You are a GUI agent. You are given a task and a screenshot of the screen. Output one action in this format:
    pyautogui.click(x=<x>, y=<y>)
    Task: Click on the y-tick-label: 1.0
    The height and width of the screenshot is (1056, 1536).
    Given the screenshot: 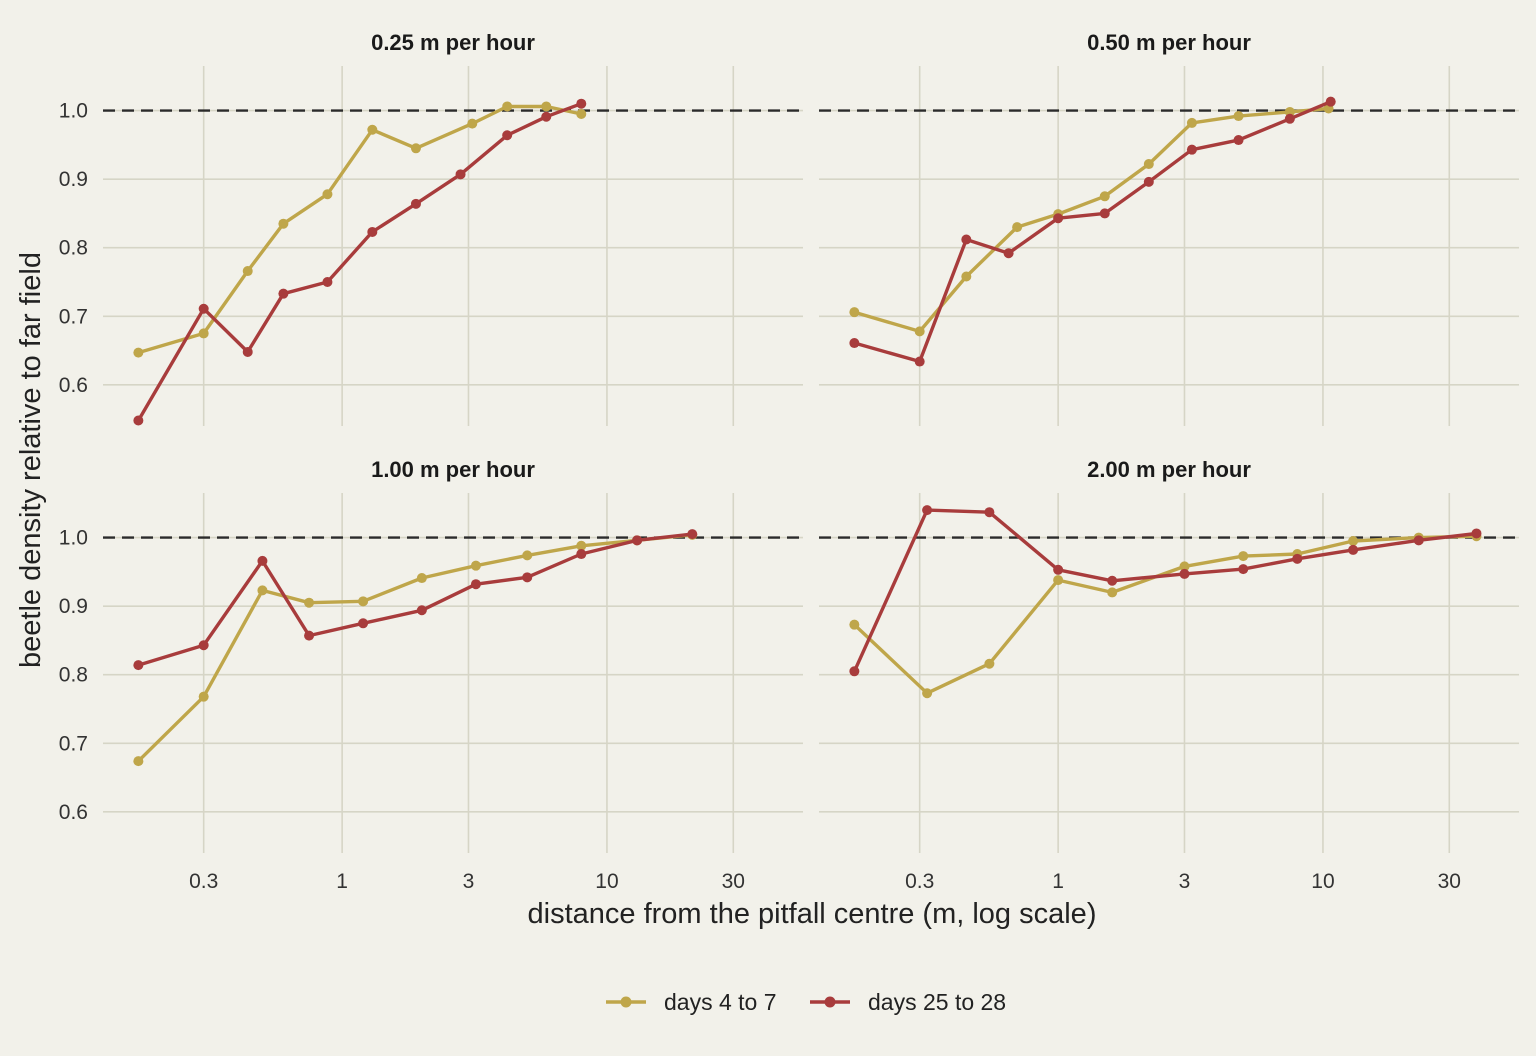 What is the action you would take?
    pyautogui.click(x=73, y=111)
    